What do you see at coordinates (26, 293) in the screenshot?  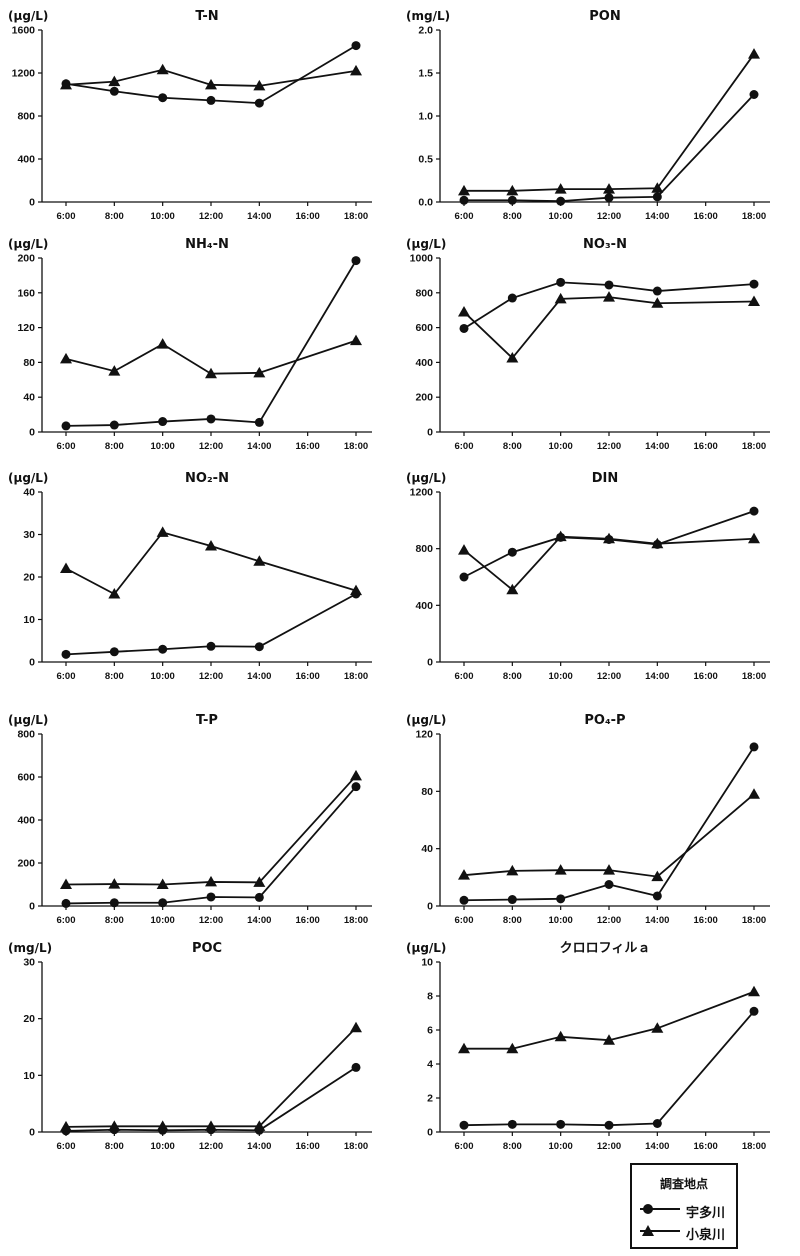 I see `y-tick-label: 160` at bounding box center [26, 293].